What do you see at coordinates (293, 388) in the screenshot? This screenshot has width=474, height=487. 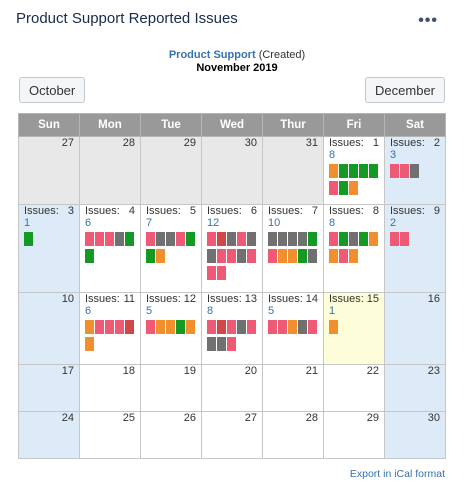 I see `calendar-day-cell: 21` at bounding box center [293, 388].